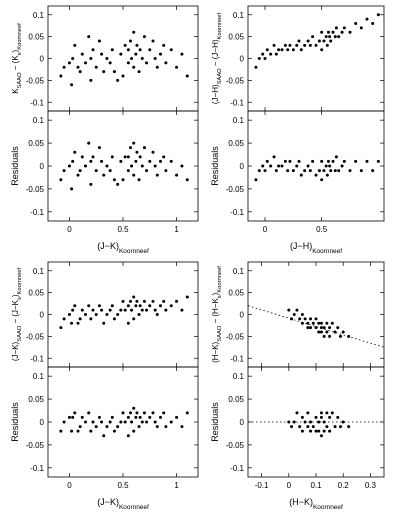  What do you see at coordinates (123, 229) in the screenshot?
I see `x-tick-label: 0.5` at bounding box center [123, 229].